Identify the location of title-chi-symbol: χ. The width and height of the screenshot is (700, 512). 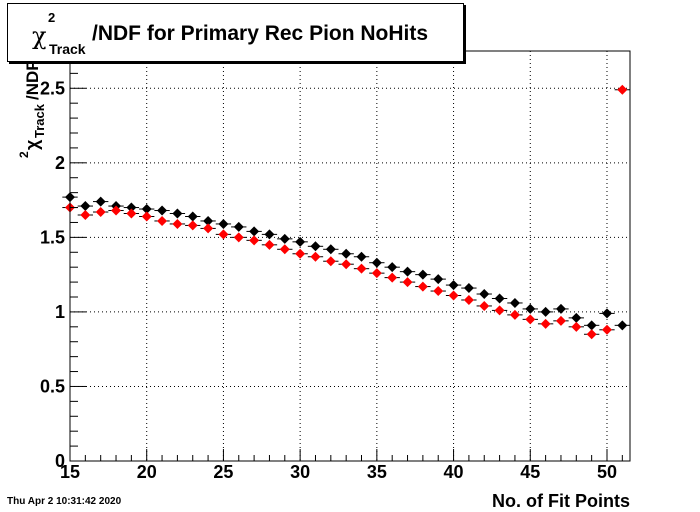
(39, 36).